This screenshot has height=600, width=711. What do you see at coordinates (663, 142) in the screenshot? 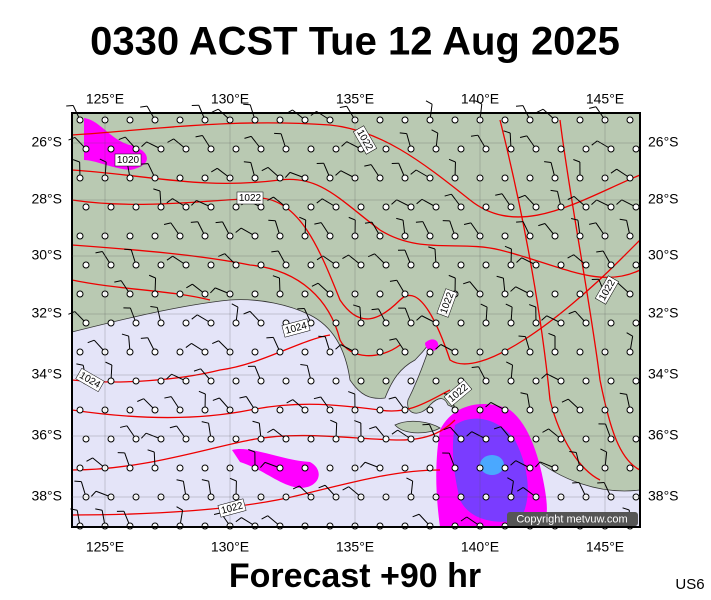
I see `lat-label: 26°S` at bounding box center [663, 142].